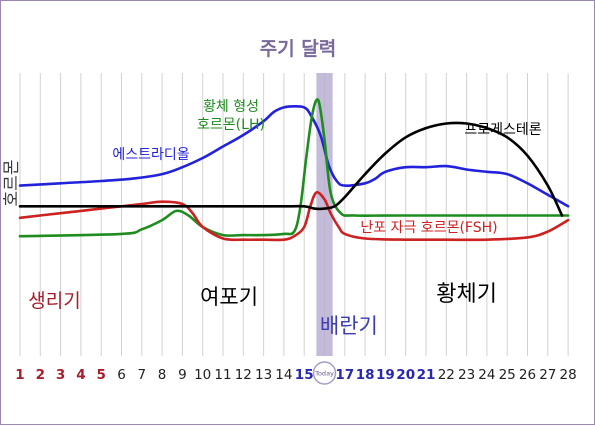 The width and height of the screenshot is (595, 426). I want to click on day-label-6: 6, so click(121, 375).